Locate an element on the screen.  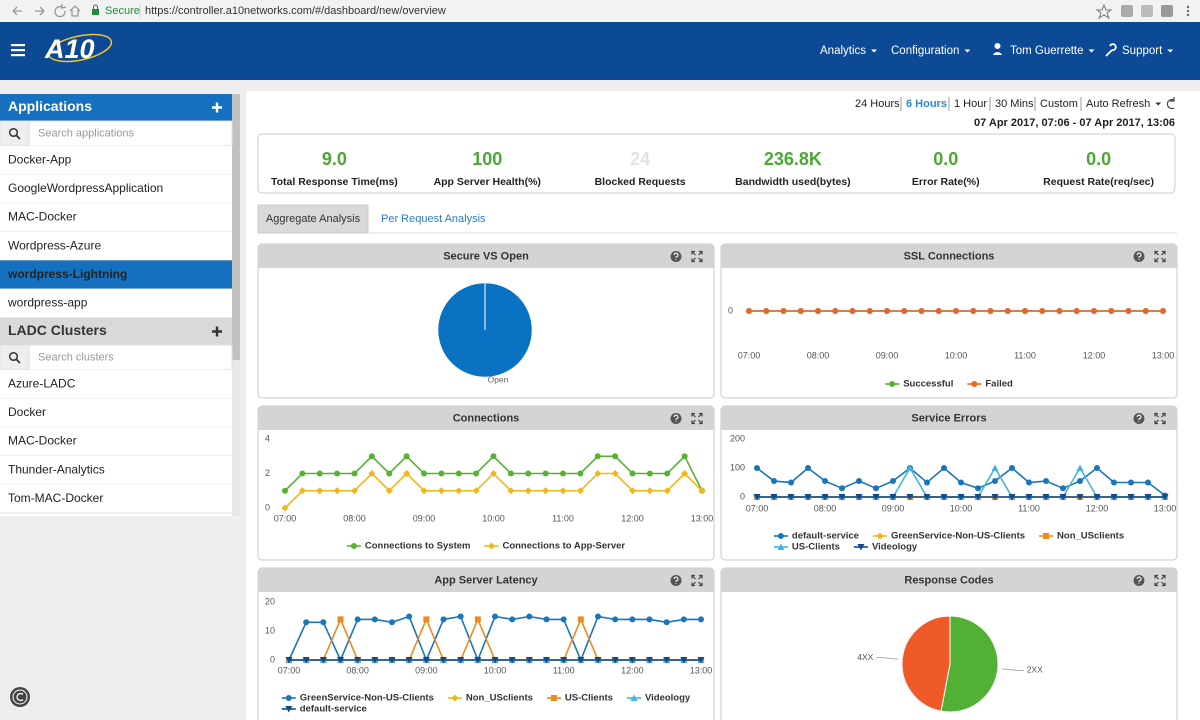
time-option: 1 Hour is located at coordinates (970, 104).